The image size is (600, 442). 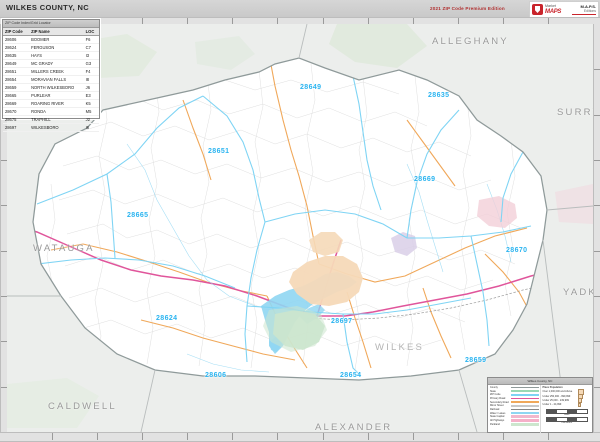 I want to click on scale-bars: Miles Kilometers, so click(x=567, y=416).